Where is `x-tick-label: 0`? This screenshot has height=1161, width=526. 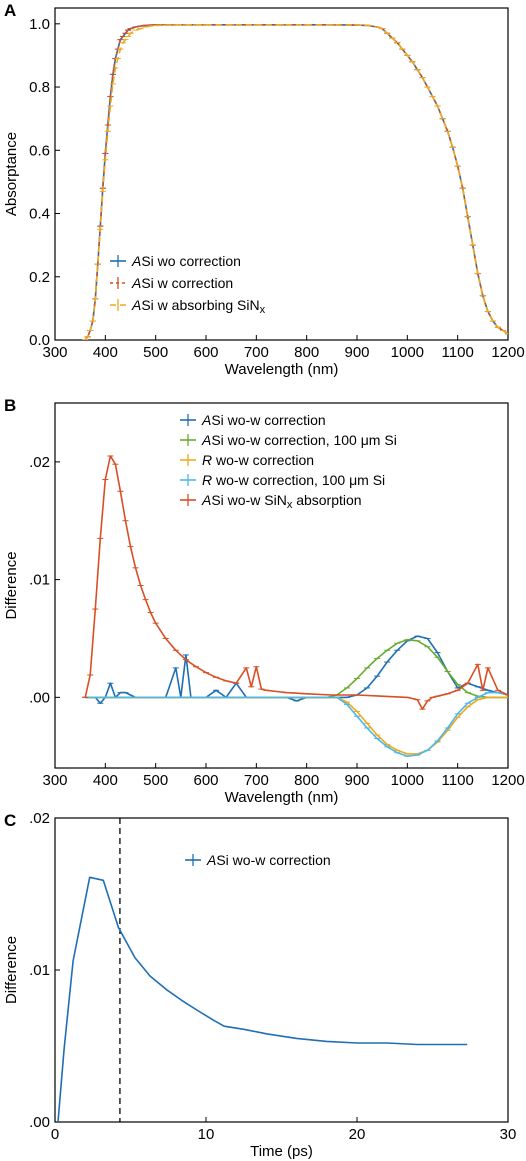
x-tick-label: 0 is located at coordinates (55, 1134).